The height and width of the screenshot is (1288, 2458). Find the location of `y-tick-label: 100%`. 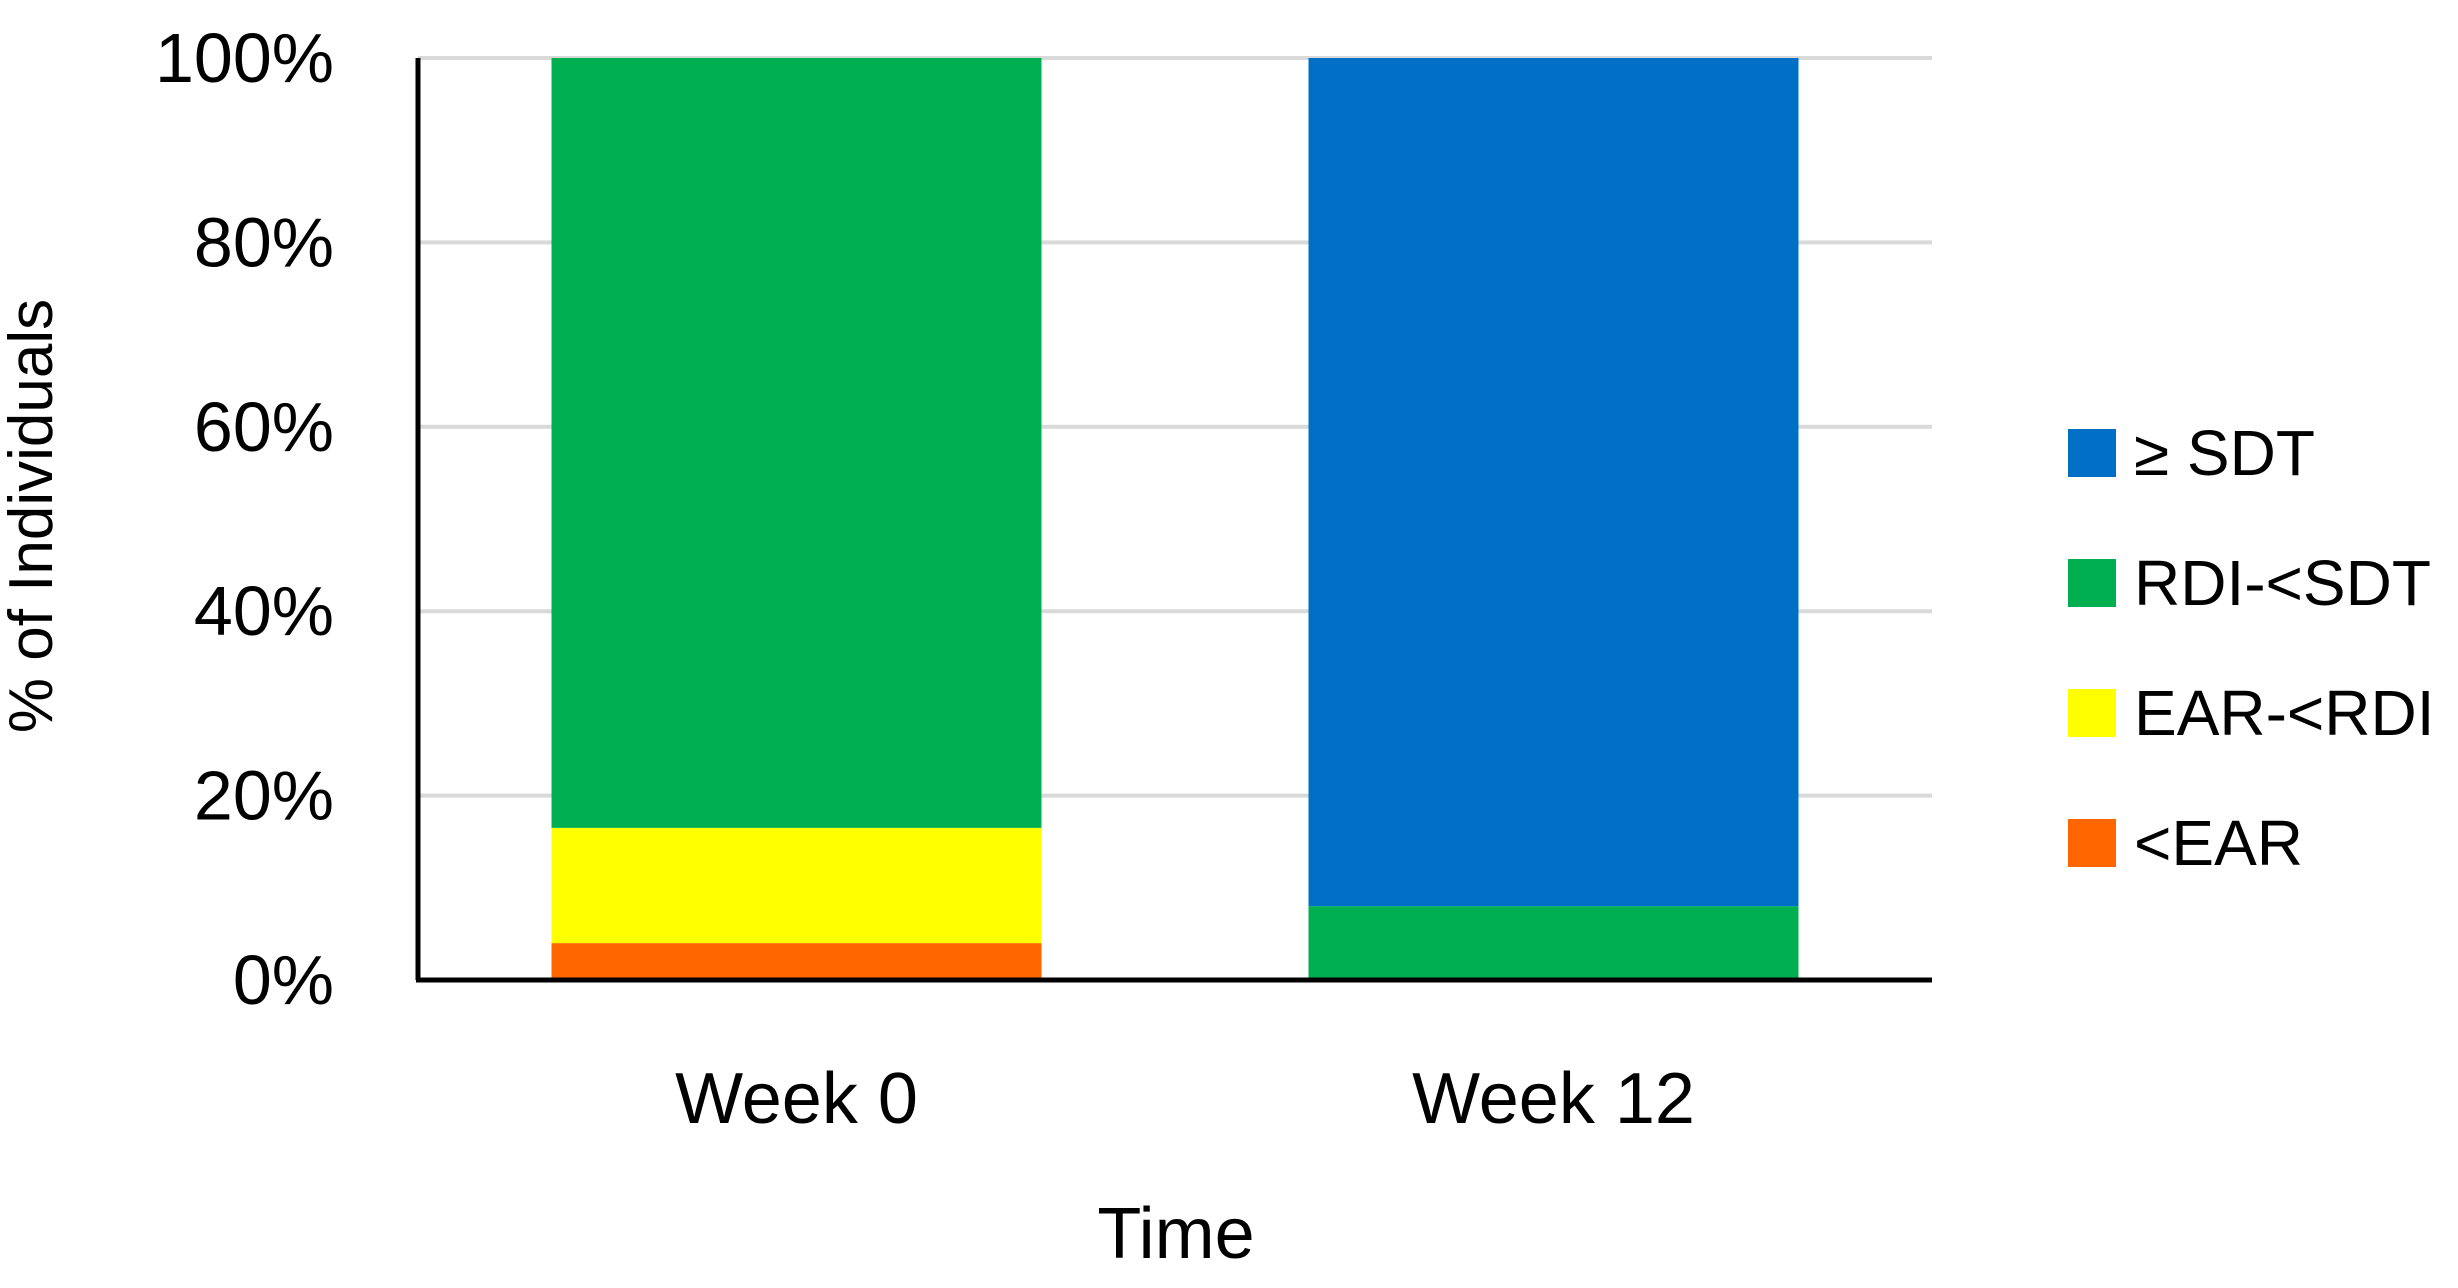

y-tick-label: 100% is located at coordinates (244, 58).